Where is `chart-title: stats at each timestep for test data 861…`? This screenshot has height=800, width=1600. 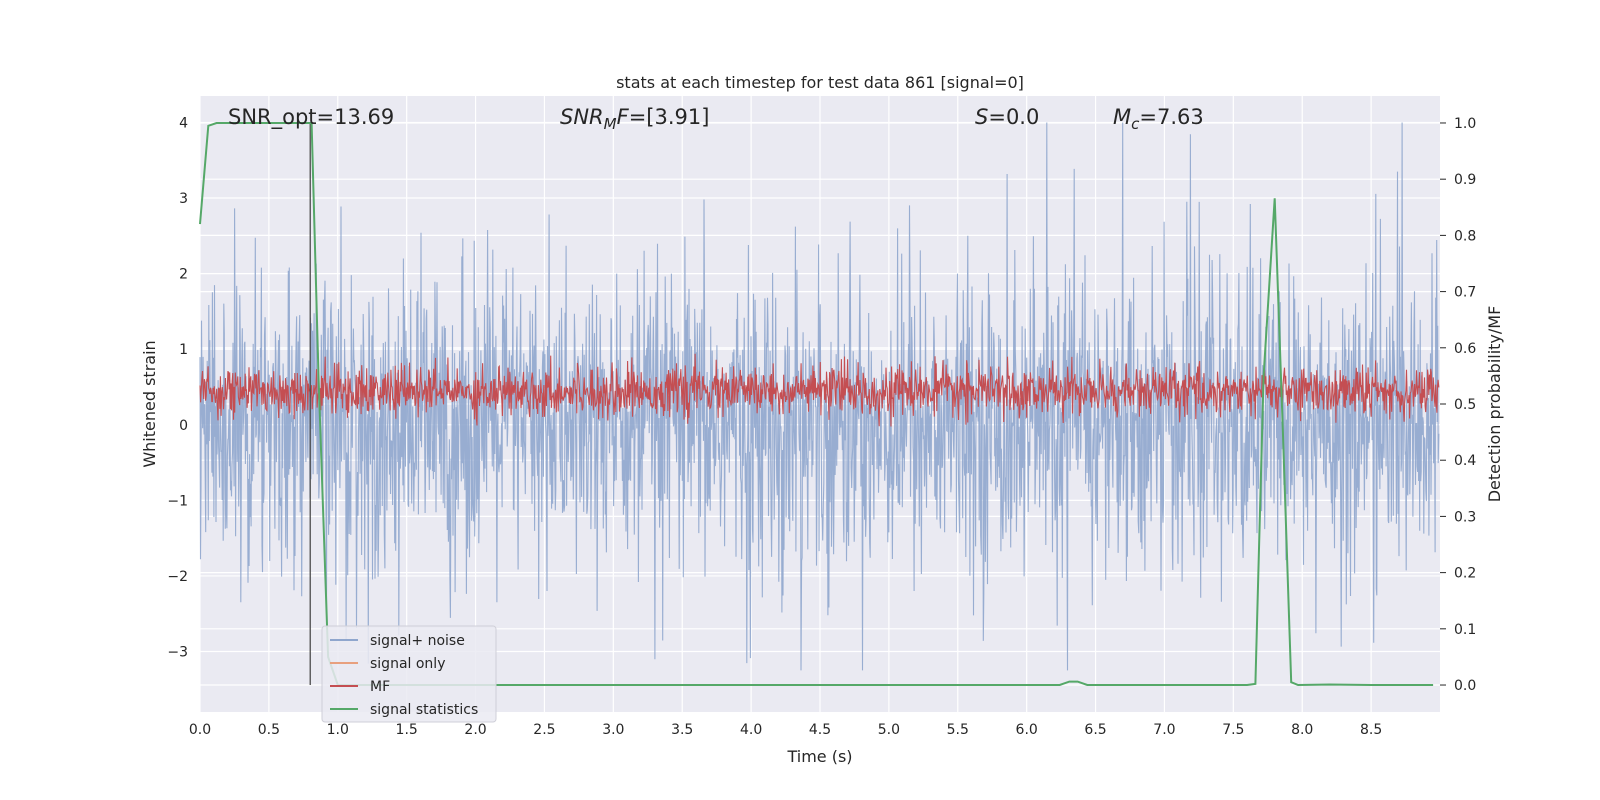
chart-title: stats at each timestep for test data 861… is located at coordinates (820, 82).